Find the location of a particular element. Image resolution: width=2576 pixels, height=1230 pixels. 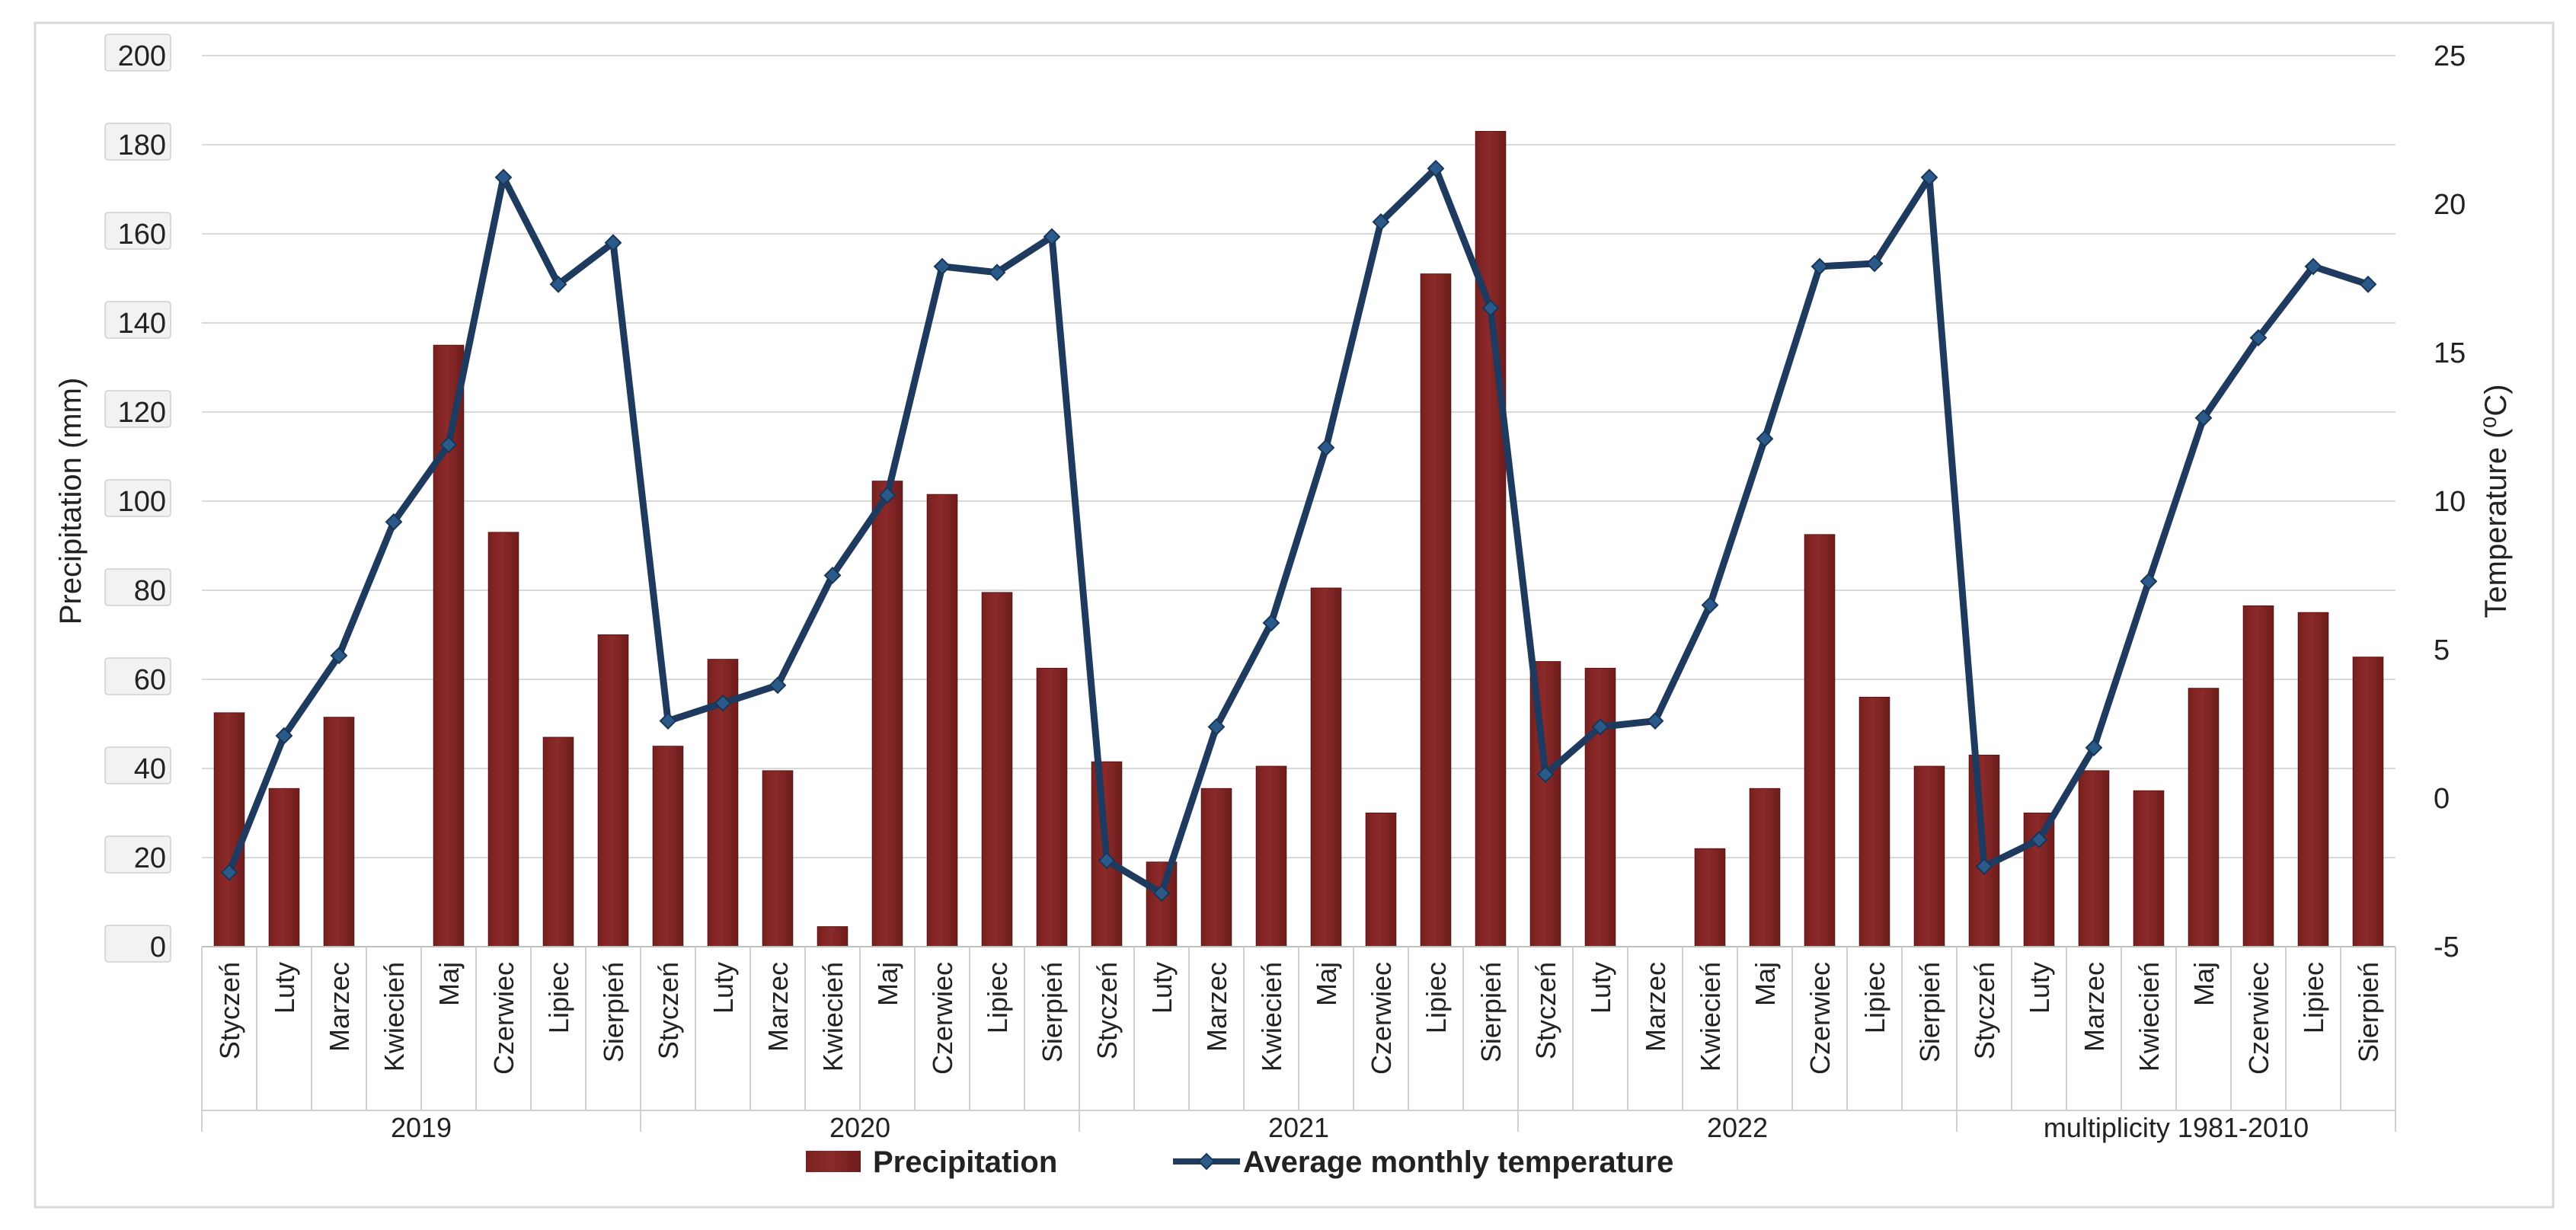

left-tick-label: 100 is located at coordinates (142, 502).